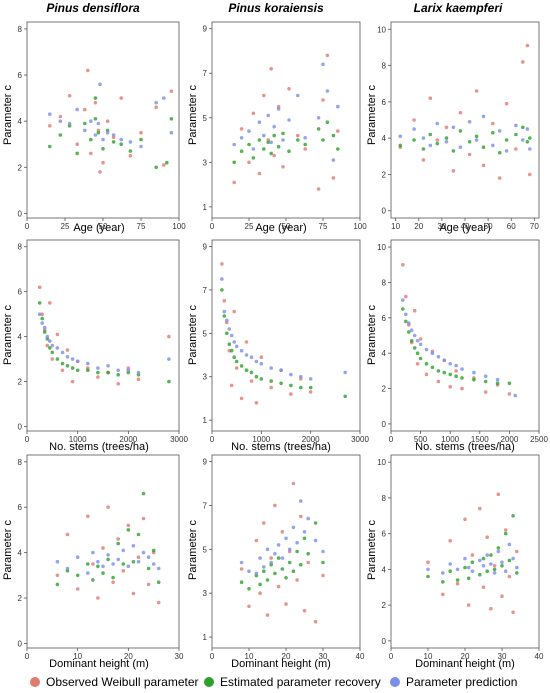  Describe the element at coordinates (311, 439) in the screenshot. I see `x-tick-label: 2000` at that location.